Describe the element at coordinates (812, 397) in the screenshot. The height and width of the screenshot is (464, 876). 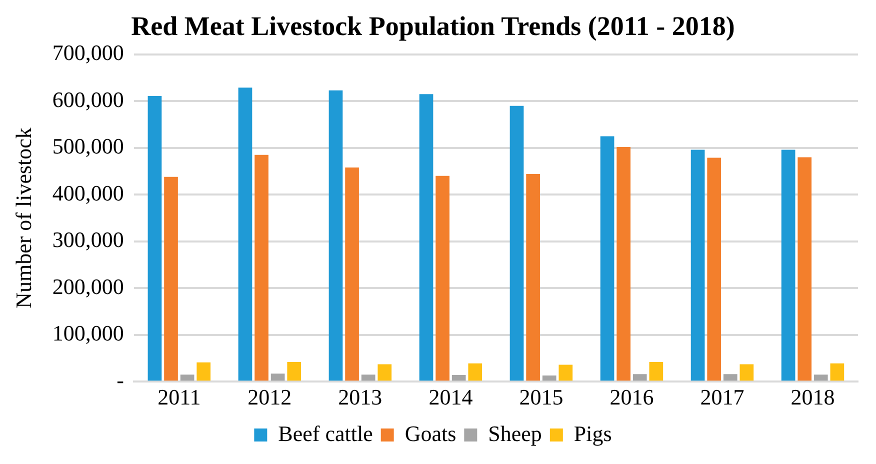
I see `x-tick-label: 2018` at that location.